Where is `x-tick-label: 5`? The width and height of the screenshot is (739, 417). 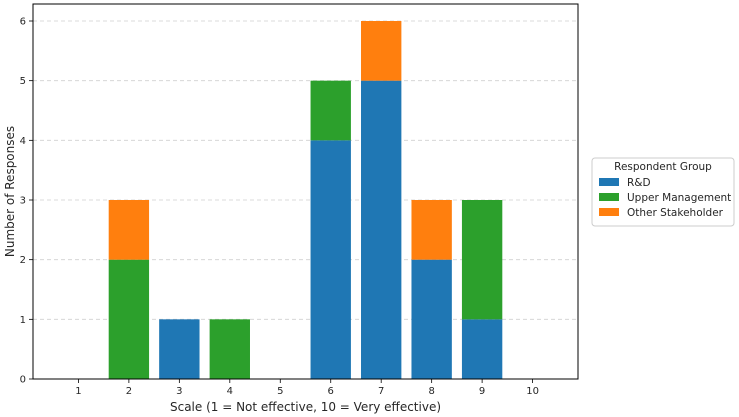
x-tick-label: 5 is located at coordinates (280, 391).